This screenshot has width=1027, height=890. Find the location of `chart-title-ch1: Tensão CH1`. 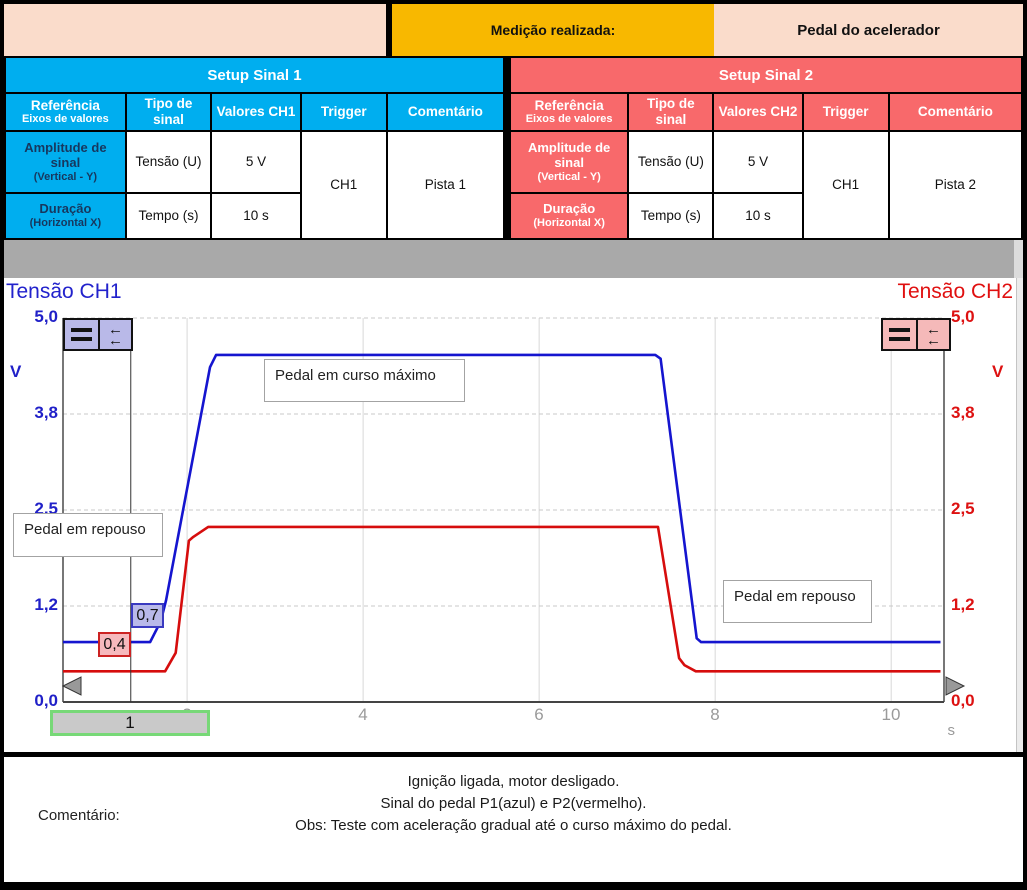

chart-title-ch1: Tensão CH1 is located at coordinates (64, 291).